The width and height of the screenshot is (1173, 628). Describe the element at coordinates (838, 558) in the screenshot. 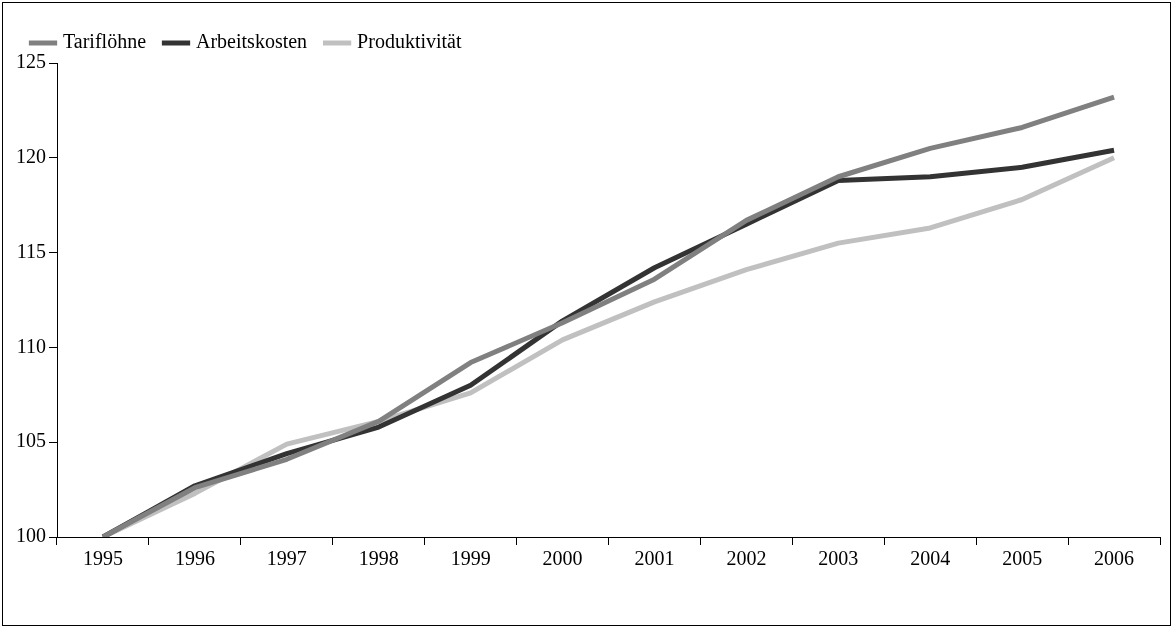

I see `x-tick-label: 2003` at that location.